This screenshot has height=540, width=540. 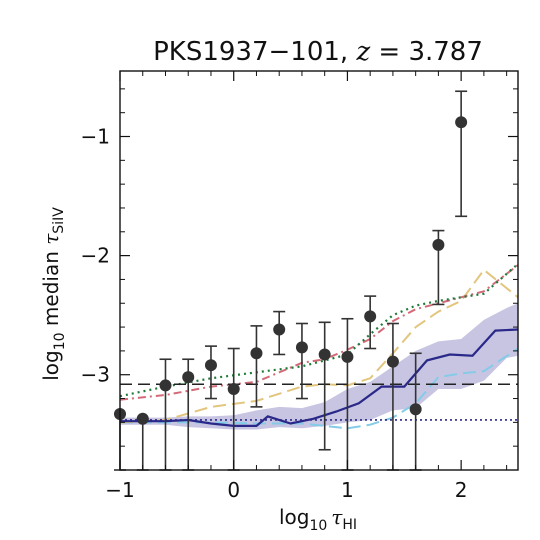 What do you see at coordinates (59, 220) in the screenshot?
I see `y-axis-label-subscript: SiIV` at bounding box center [59, 220].